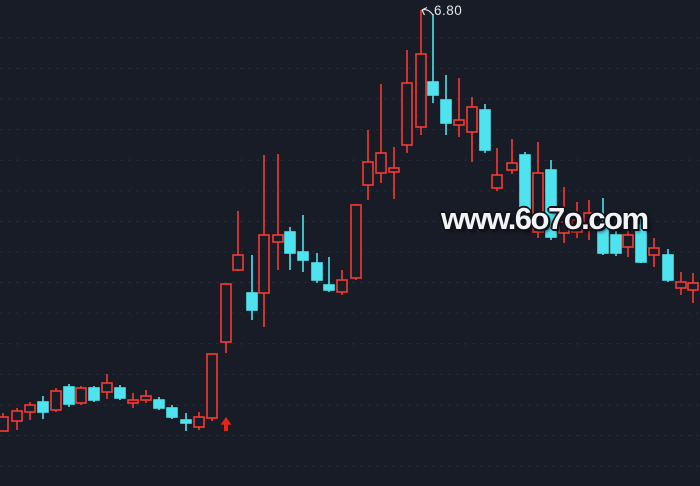 The image size is (700, 486). I want to click on annotation-pointer-arrowhead, so click(424, 11).